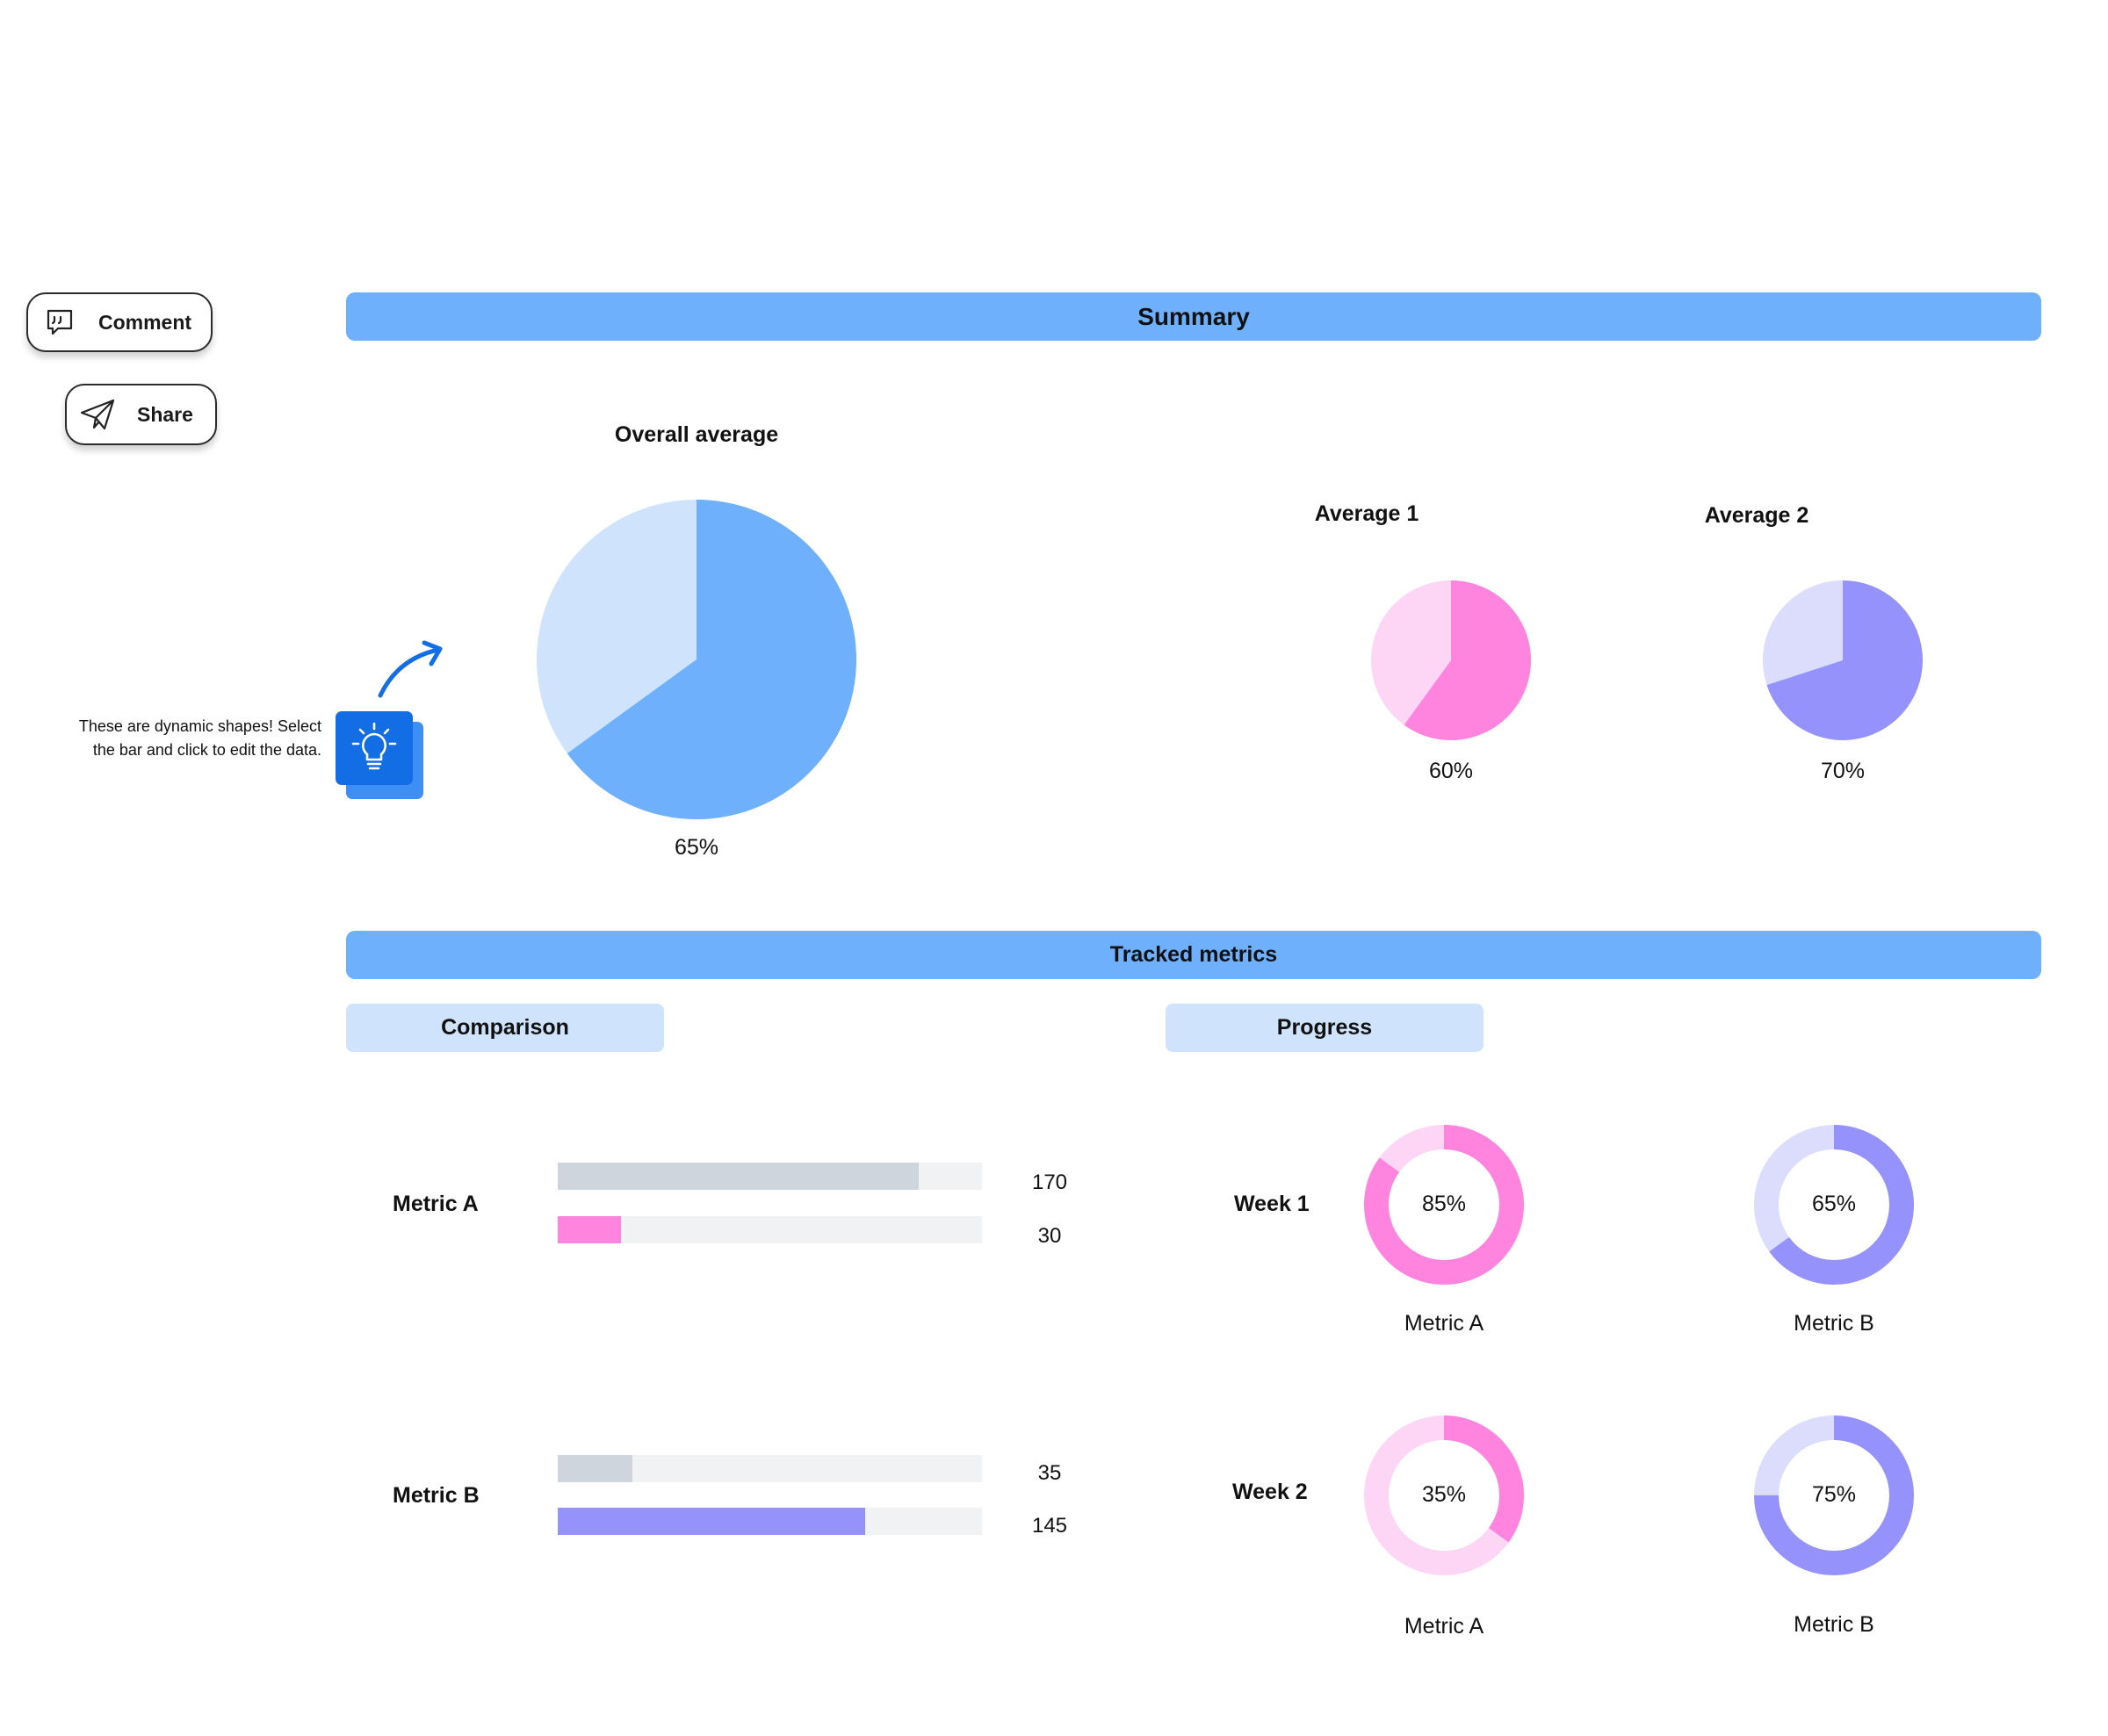 This screenshot has width=2108, height=1736. I want to click on tracked-metrics-header-label: Tracked metrics, so click(1193, 954).